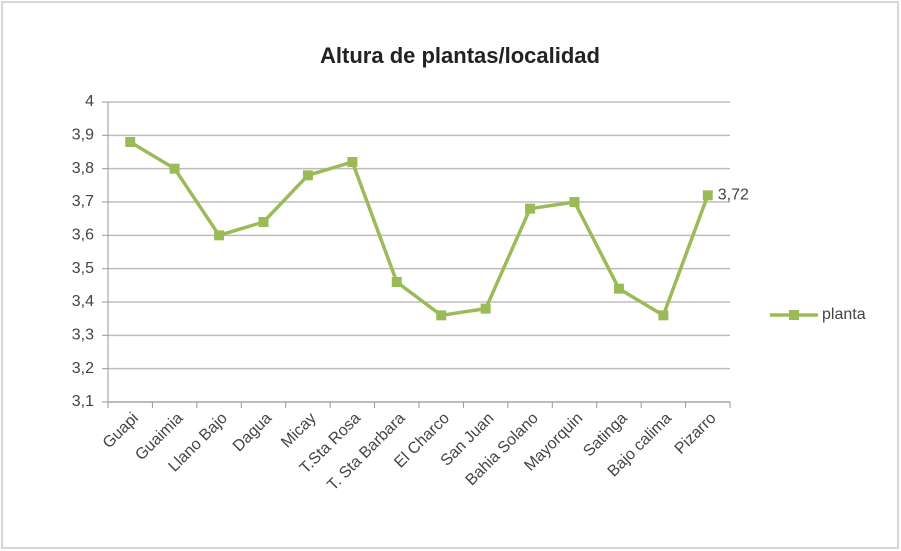 Image resolution: width=901 pixels, height=551 pixels. What do you see at coordinates (83, 301) in the screenshot?
I see `y-tick-label: 3,4` at bounding box center [83, 301].